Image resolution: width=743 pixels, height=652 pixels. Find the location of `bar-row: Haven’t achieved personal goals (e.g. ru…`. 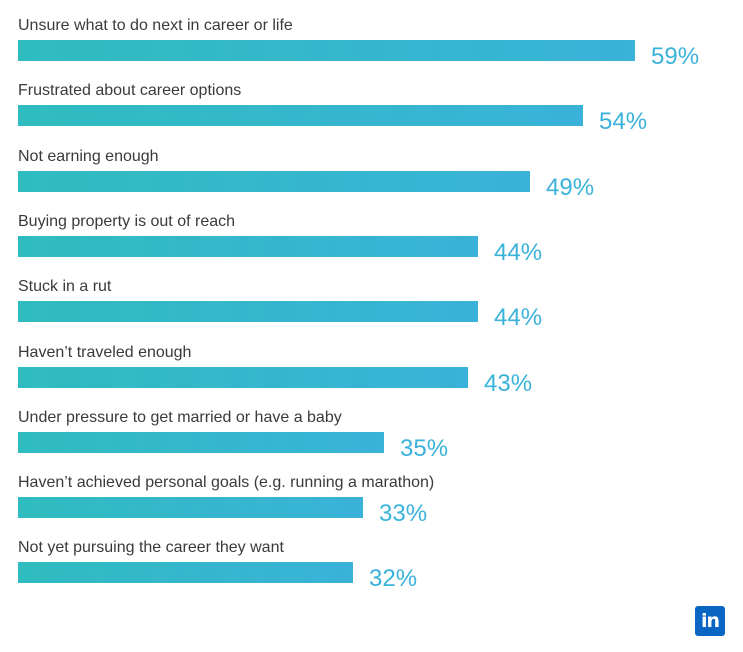

bar-row: Haven’t achieved personal goals (e.g. ru… is located at coordinates (371, 504).